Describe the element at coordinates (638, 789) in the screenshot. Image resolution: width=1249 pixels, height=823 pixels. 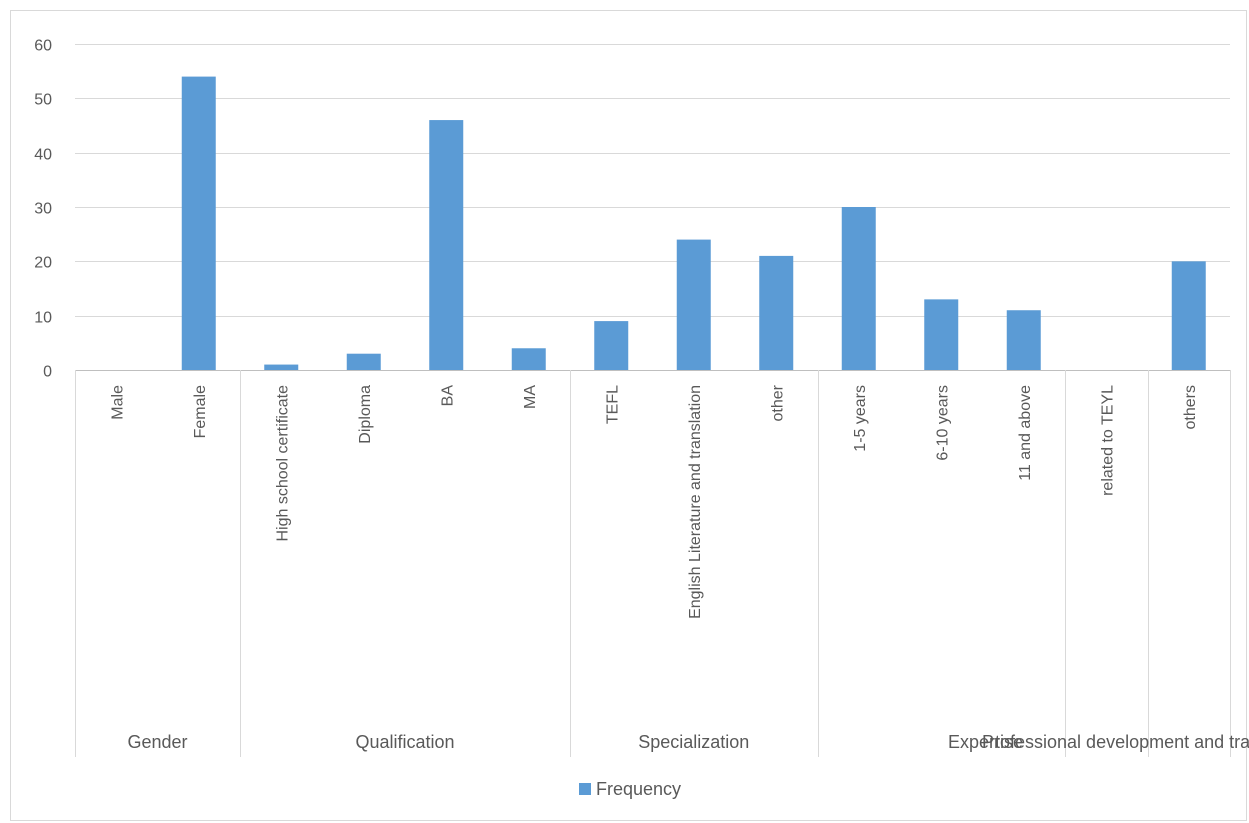
I see `legend-label-frequency: Frequency` at that location.